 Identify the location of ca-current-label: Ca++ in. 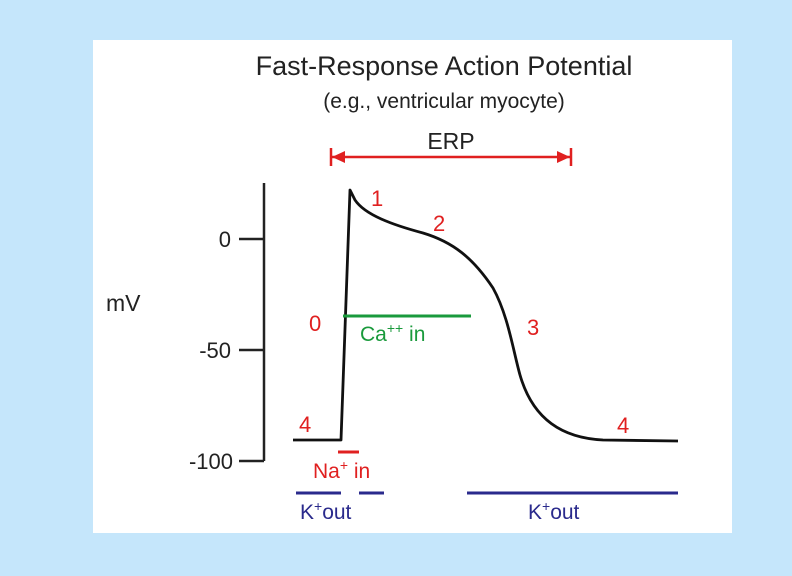
(392, 333).